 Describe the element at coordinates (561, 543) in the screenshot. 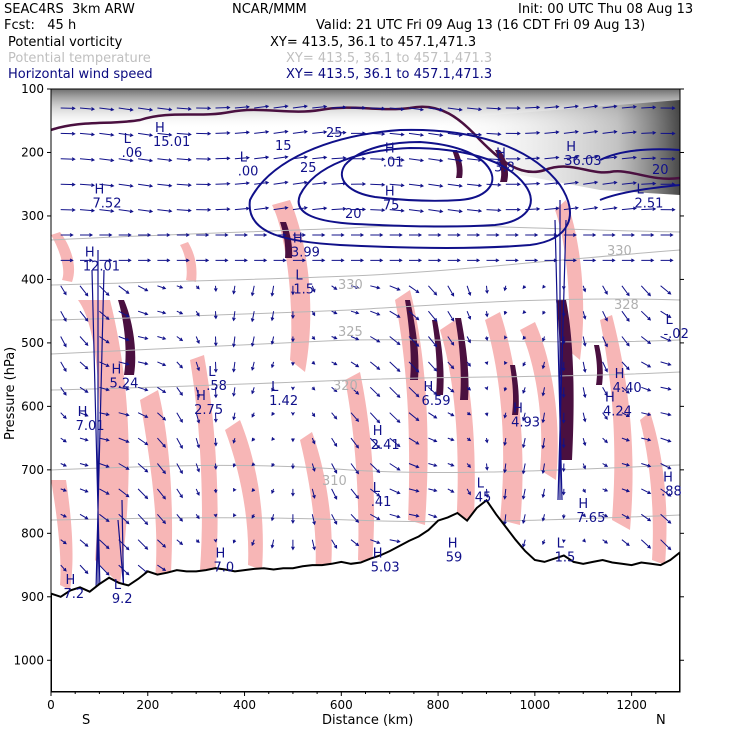

I see `extremum-kind: L` at that location.